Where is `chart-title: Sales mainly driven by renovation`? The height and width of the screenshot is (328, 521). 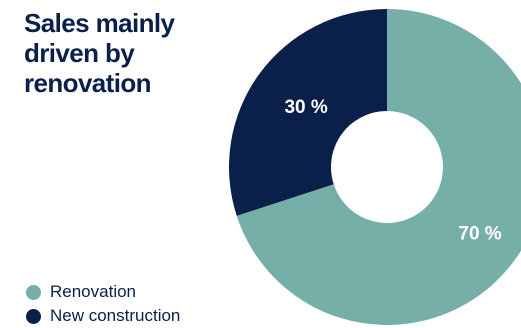 chart-title: Sales mainly driven by renovation is located at coordinates (99, 53).